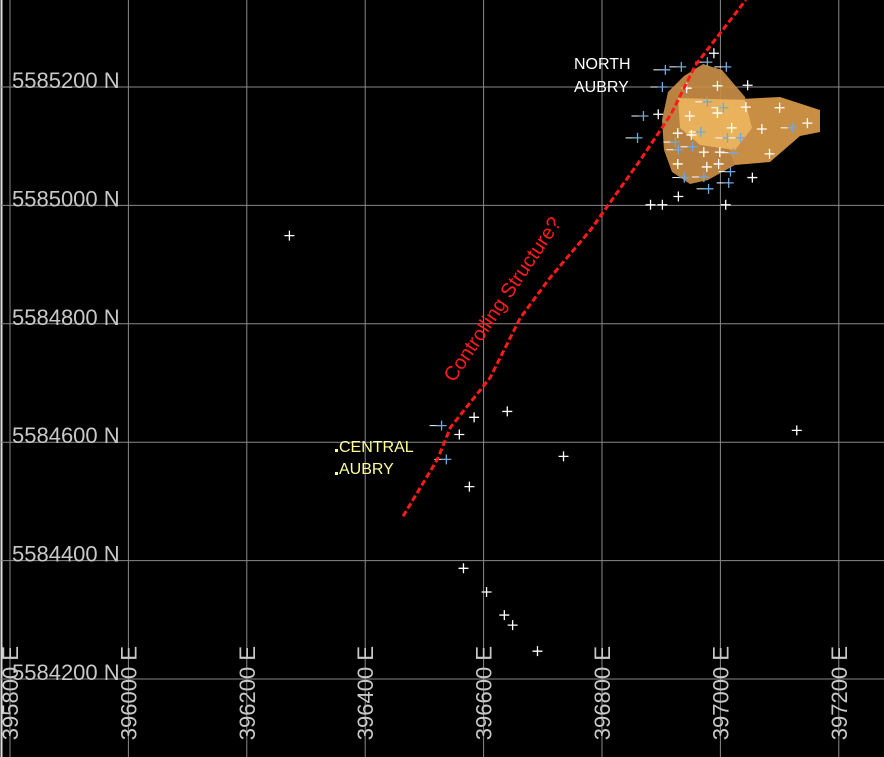  What do you see at coordinates (66, 672) in the screenshot?
I see `northing-tick-label: 5584200 N` at bounding box center [66, 672].